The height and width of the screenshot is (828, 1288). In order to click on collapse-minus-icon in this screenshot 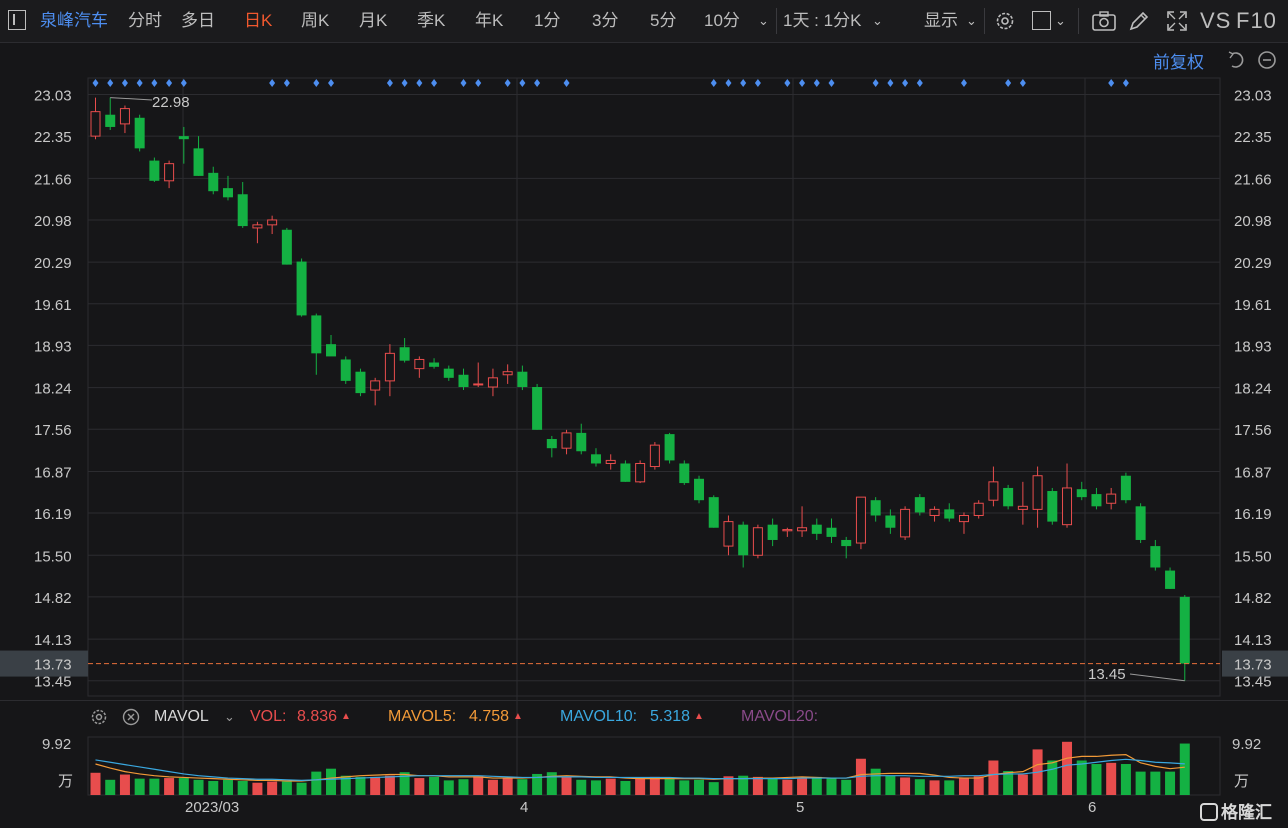, I will do `click(1267, 60)`.